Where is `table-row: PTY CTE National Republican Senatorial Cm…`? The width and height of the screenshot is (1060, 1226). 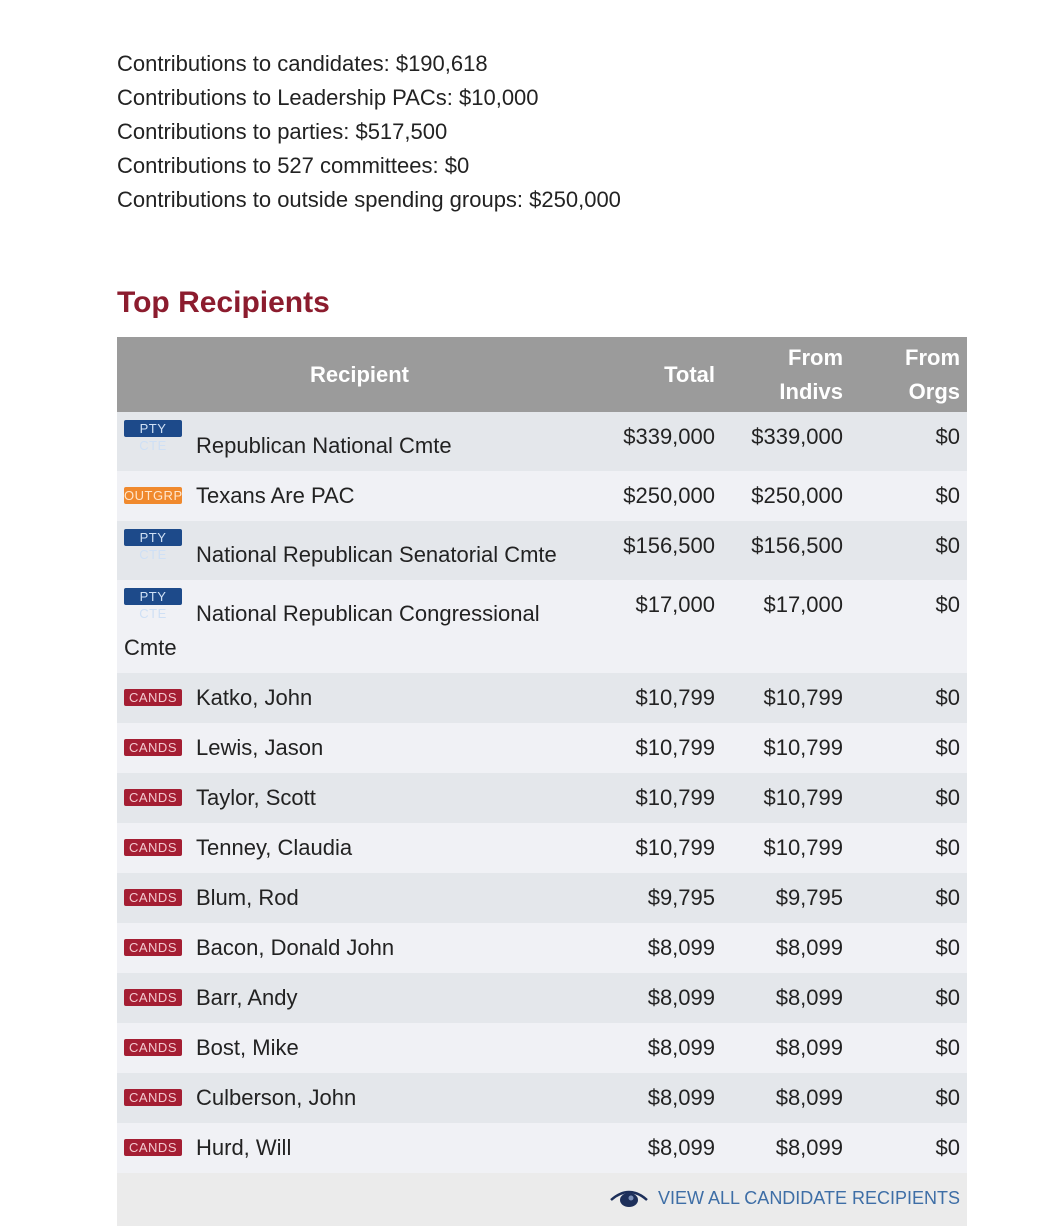 table-row: PTY CTE National Republican Senatorial Cm… is located at coordinates (542, 550).